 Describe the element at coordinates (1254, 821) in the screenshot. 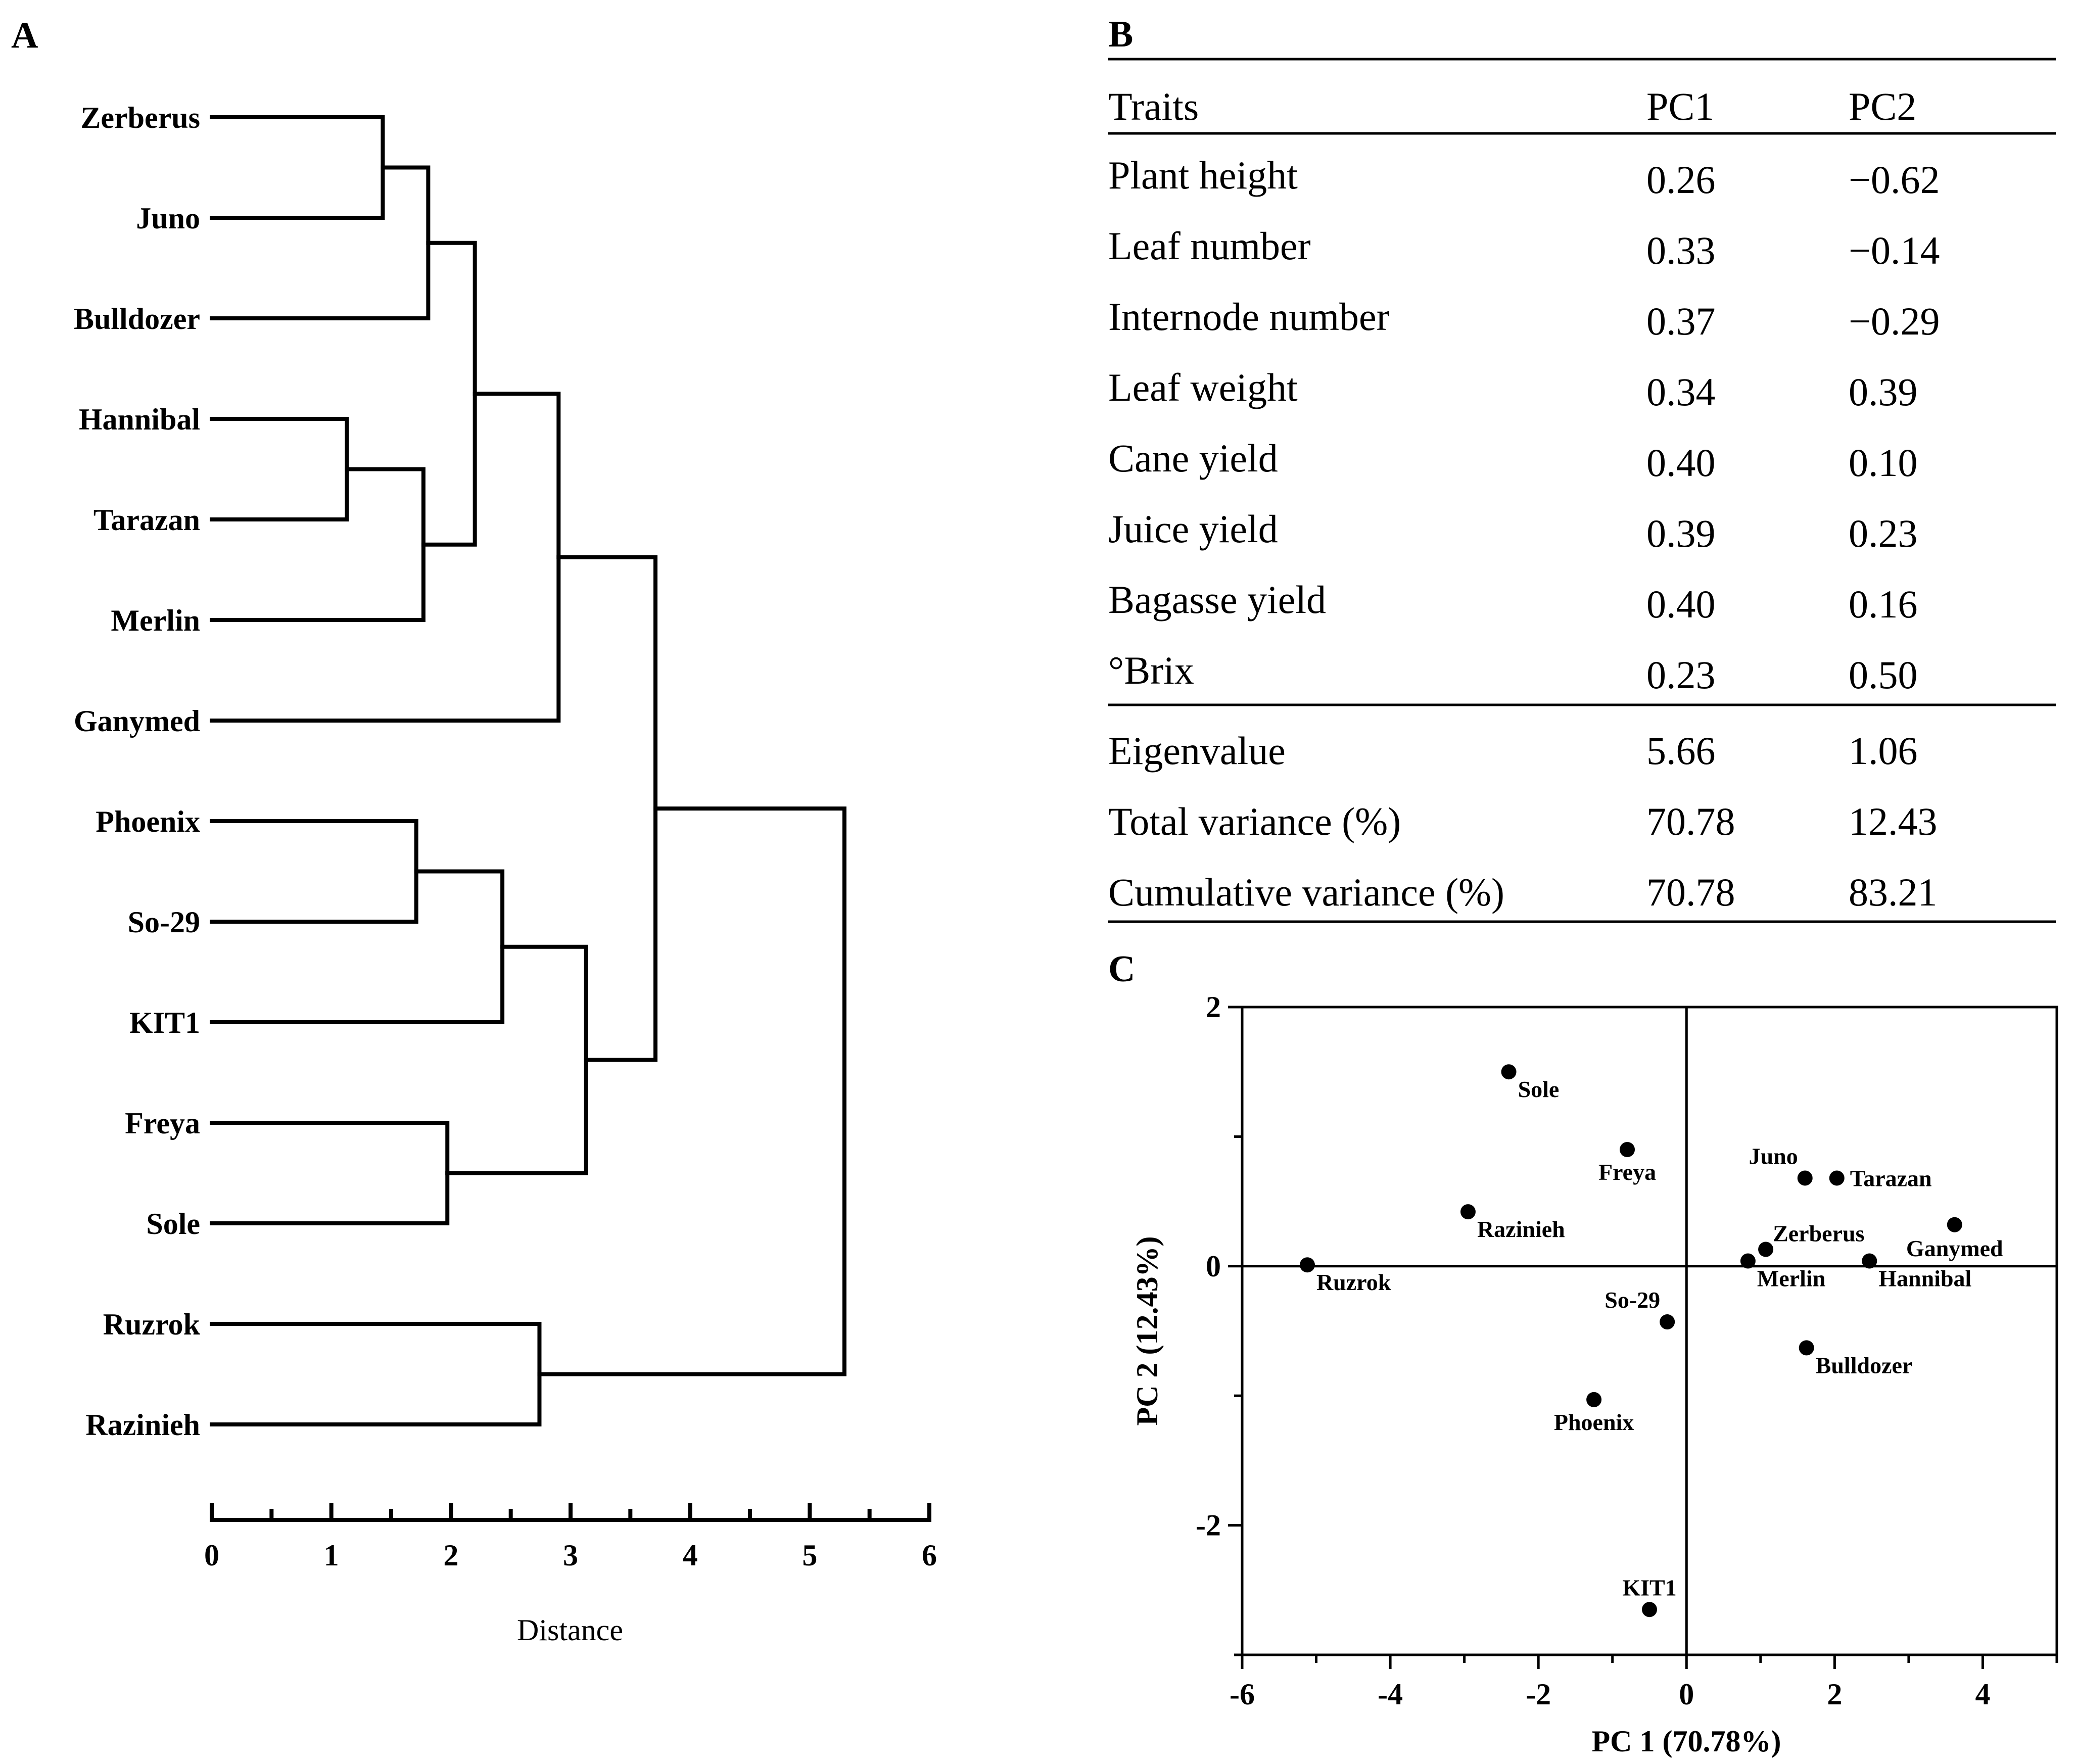

I see `table-cell-trait: Total variance (%)` at that location.